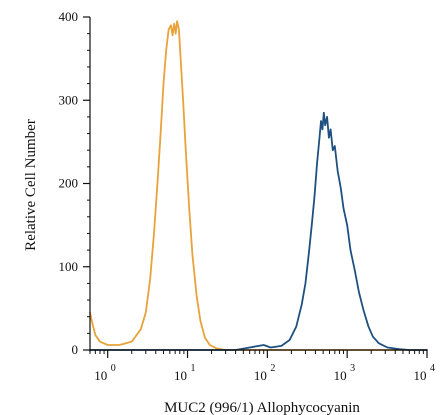 This screenshot has width=443, height=415. Describe the element at coordinates (69, 266) in the screenshot. I see `y-tick-label: 100` at that location.